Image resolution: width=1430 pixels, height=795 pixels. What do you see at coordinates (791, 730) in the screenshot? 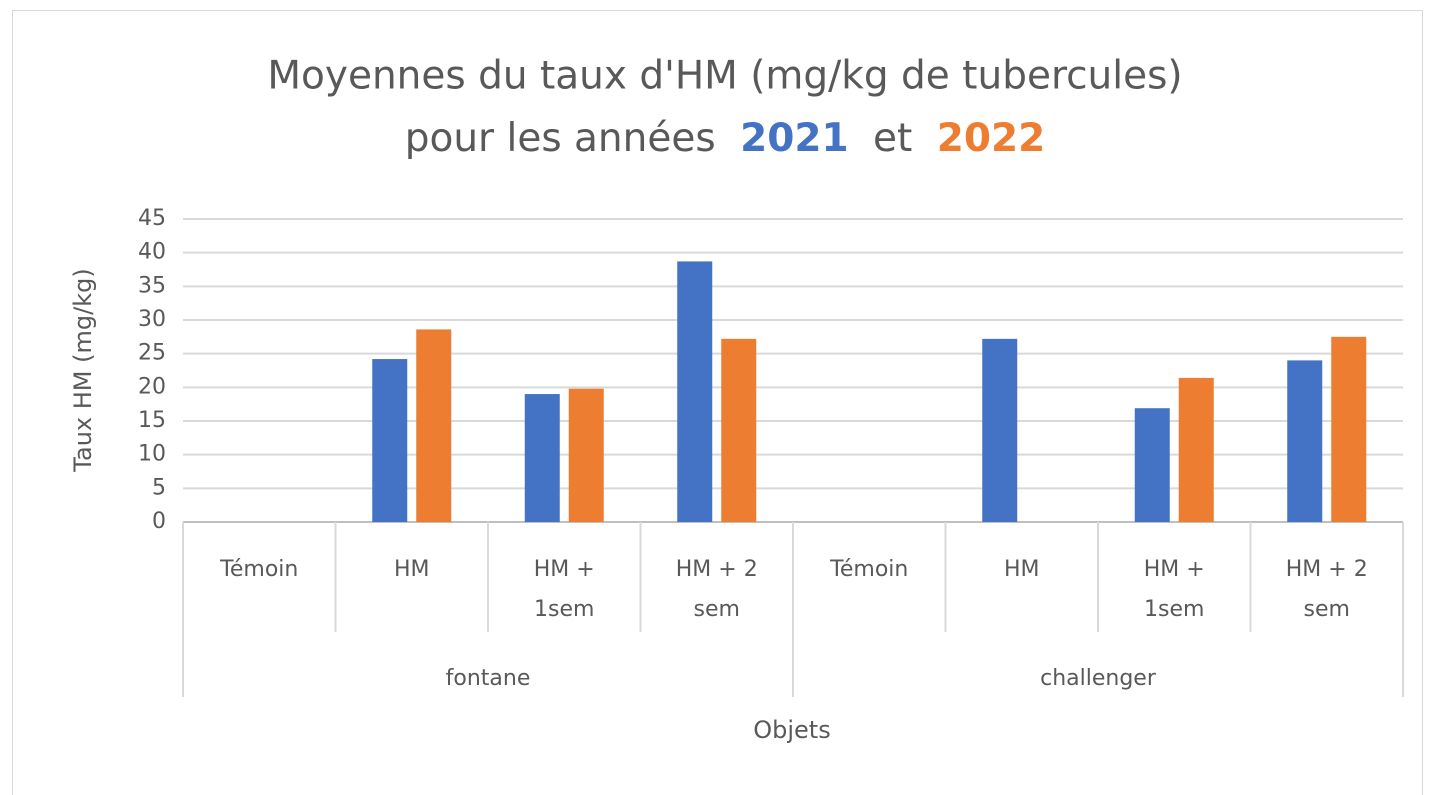
I see `x-axis-label: Objets` at bounding box center [791, 730].